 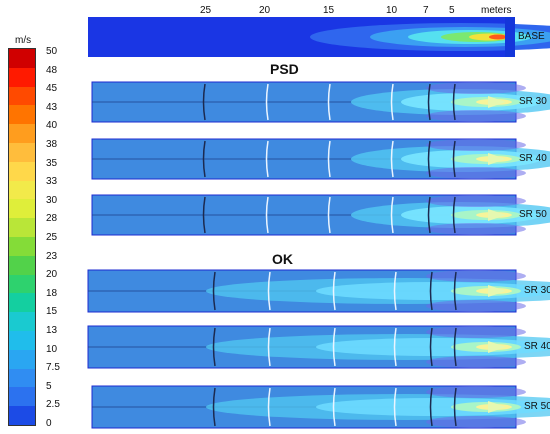 What do you see at coordinates (52, 200) in the screenshot?
I see `colorbar-tick-label: 30` at bounding box center [52, 200].